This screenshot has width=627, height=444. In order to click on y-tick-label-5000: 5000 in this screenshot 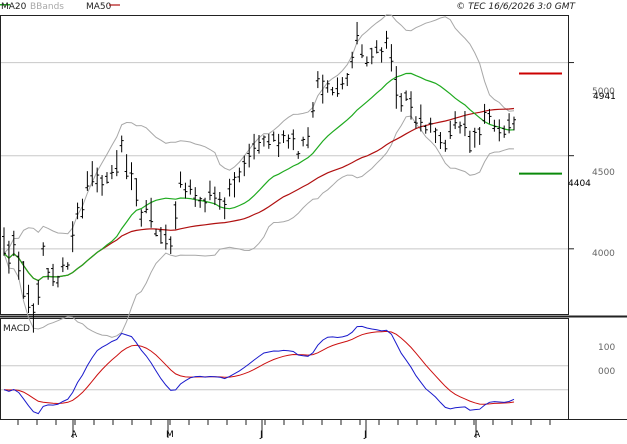, I will do `click(603, 92)`.